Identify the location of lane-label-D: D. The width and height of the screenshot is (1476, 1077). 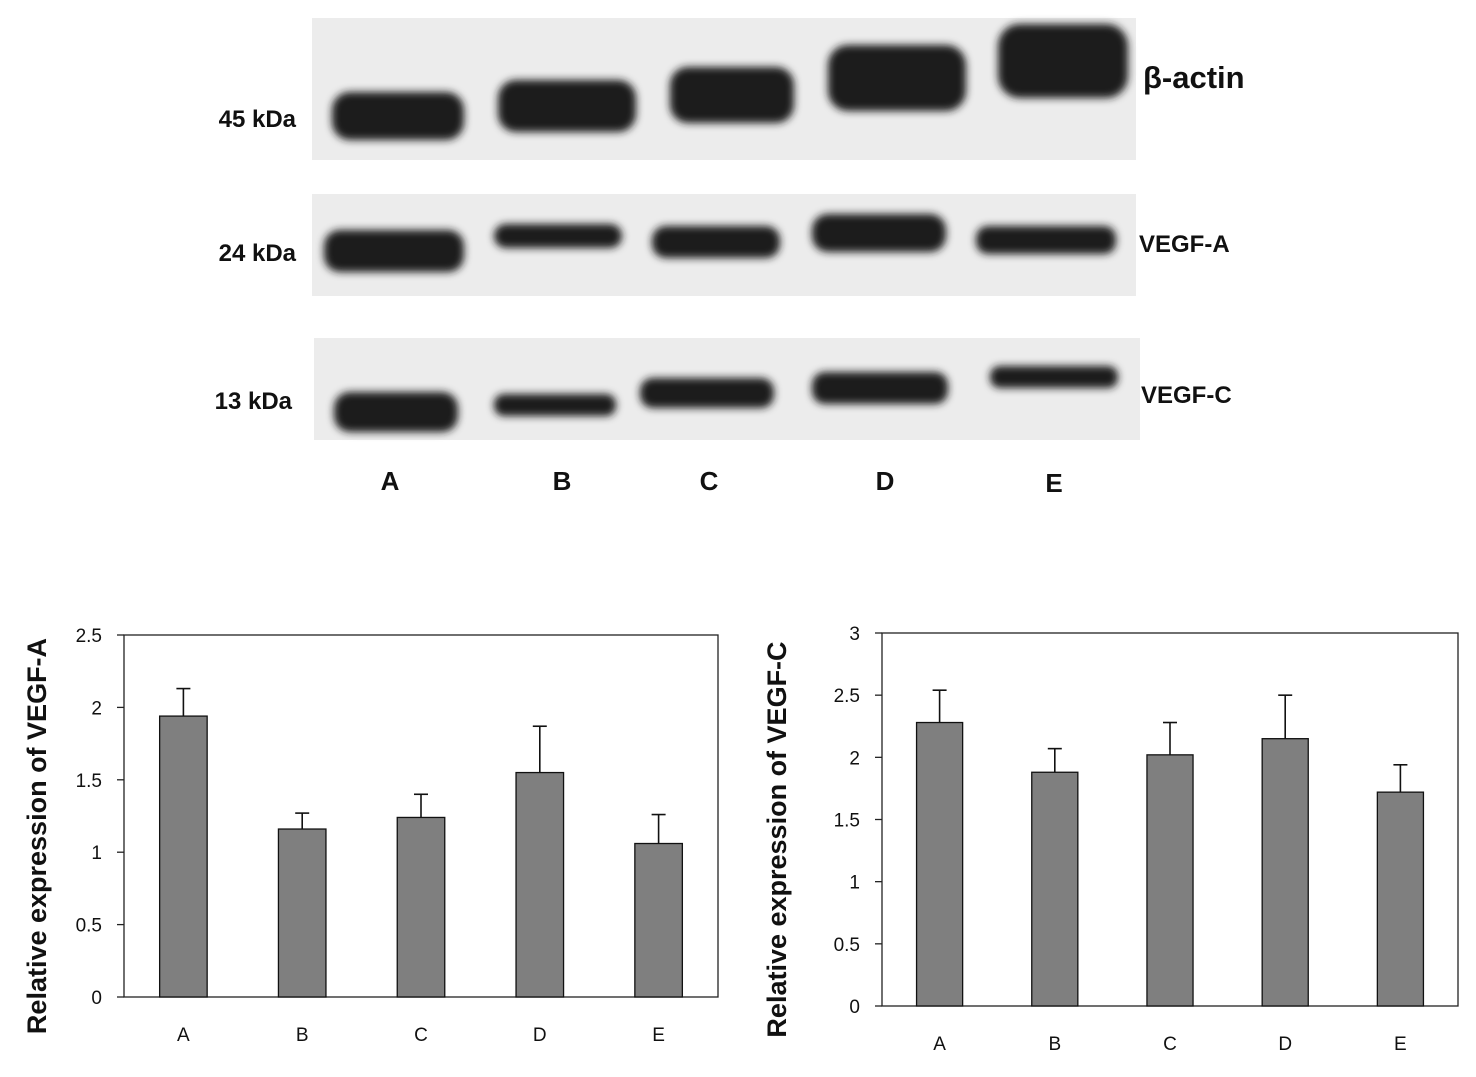
(885, 481).